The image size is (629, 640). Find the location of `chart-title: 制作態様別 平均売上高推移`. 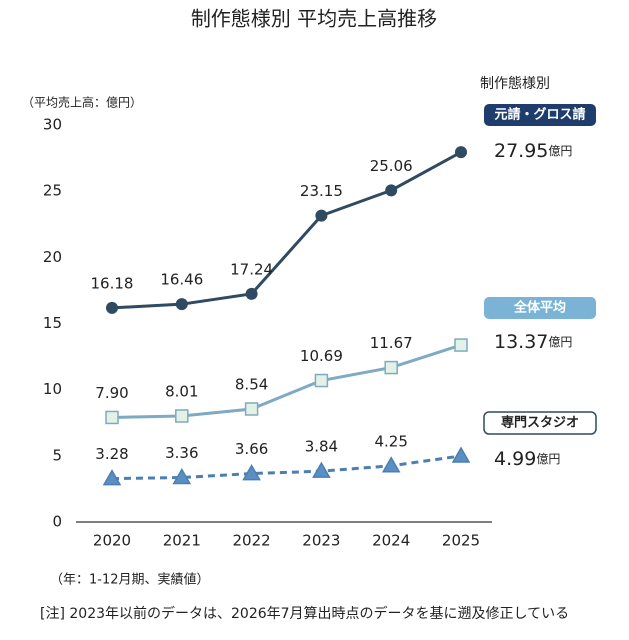

chart-title: 制作態様別 平均売上高推移 is located at coordinates (314, 19).